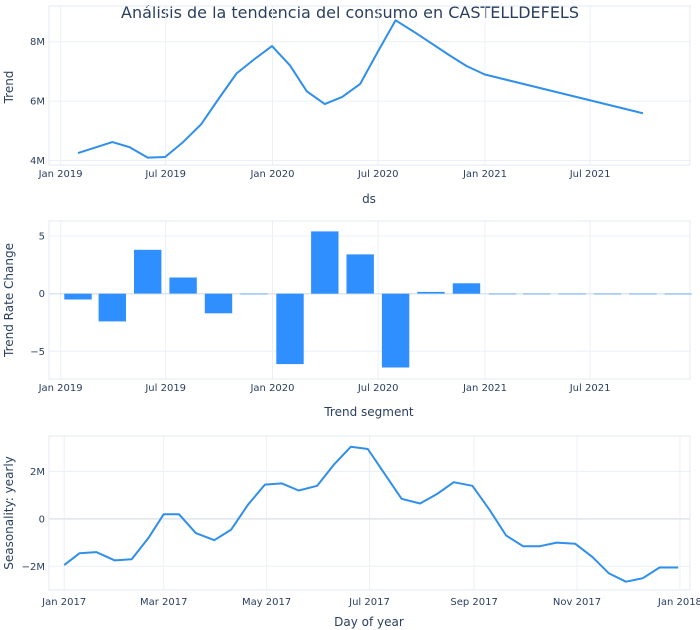 The image size is (700, 630). I want to click on trend-y-axis-label: Trend, so click(9, 88).